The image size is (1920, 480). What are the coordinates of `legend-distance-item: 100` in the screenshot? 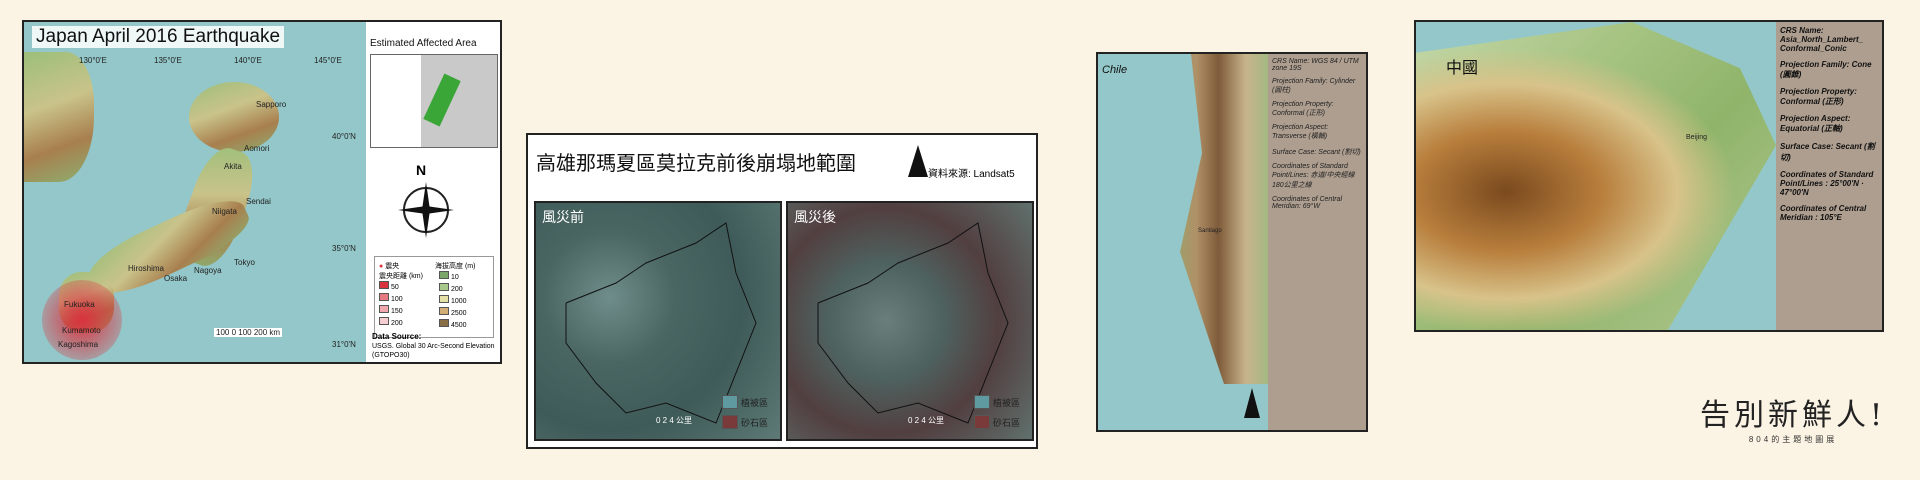 It's located at (391, 299).